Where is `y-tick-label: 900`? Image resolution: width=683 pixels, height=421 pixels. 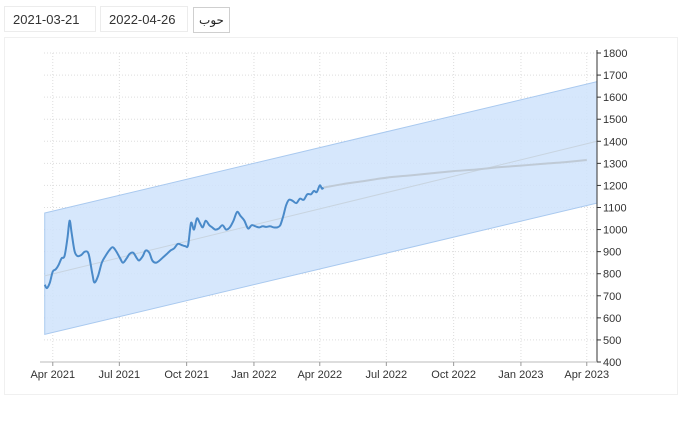
y-tick-label: 900 is located at coordinates (612, 253).